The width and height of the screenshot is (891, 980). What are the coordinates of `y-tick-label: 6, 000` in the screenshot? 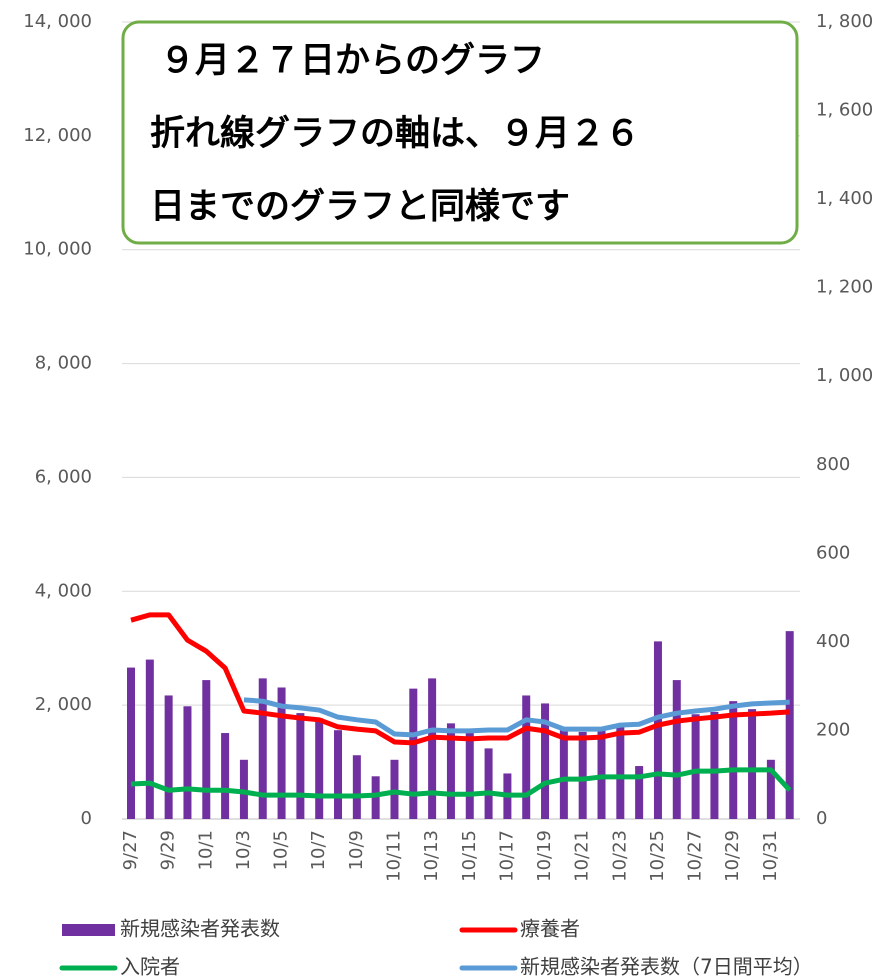 It's located at (63, 476).